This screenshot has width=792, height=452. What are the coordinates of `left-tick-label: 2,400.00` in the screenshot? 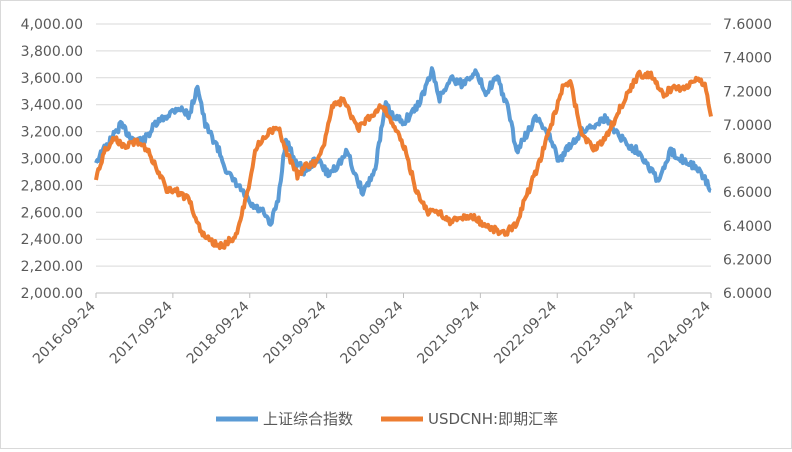 It's located at (52, 240).